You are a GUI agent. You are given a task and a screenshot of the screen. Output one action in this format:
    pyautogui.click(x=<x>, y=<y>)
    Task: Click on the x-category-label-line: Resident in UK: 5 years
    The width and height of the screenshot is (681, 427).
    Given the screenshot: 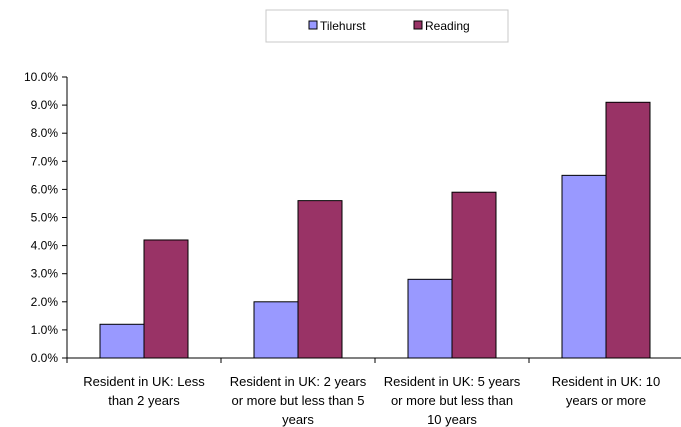 What is the action you would take?
    pyautogui.click(x=452, y=381)
    